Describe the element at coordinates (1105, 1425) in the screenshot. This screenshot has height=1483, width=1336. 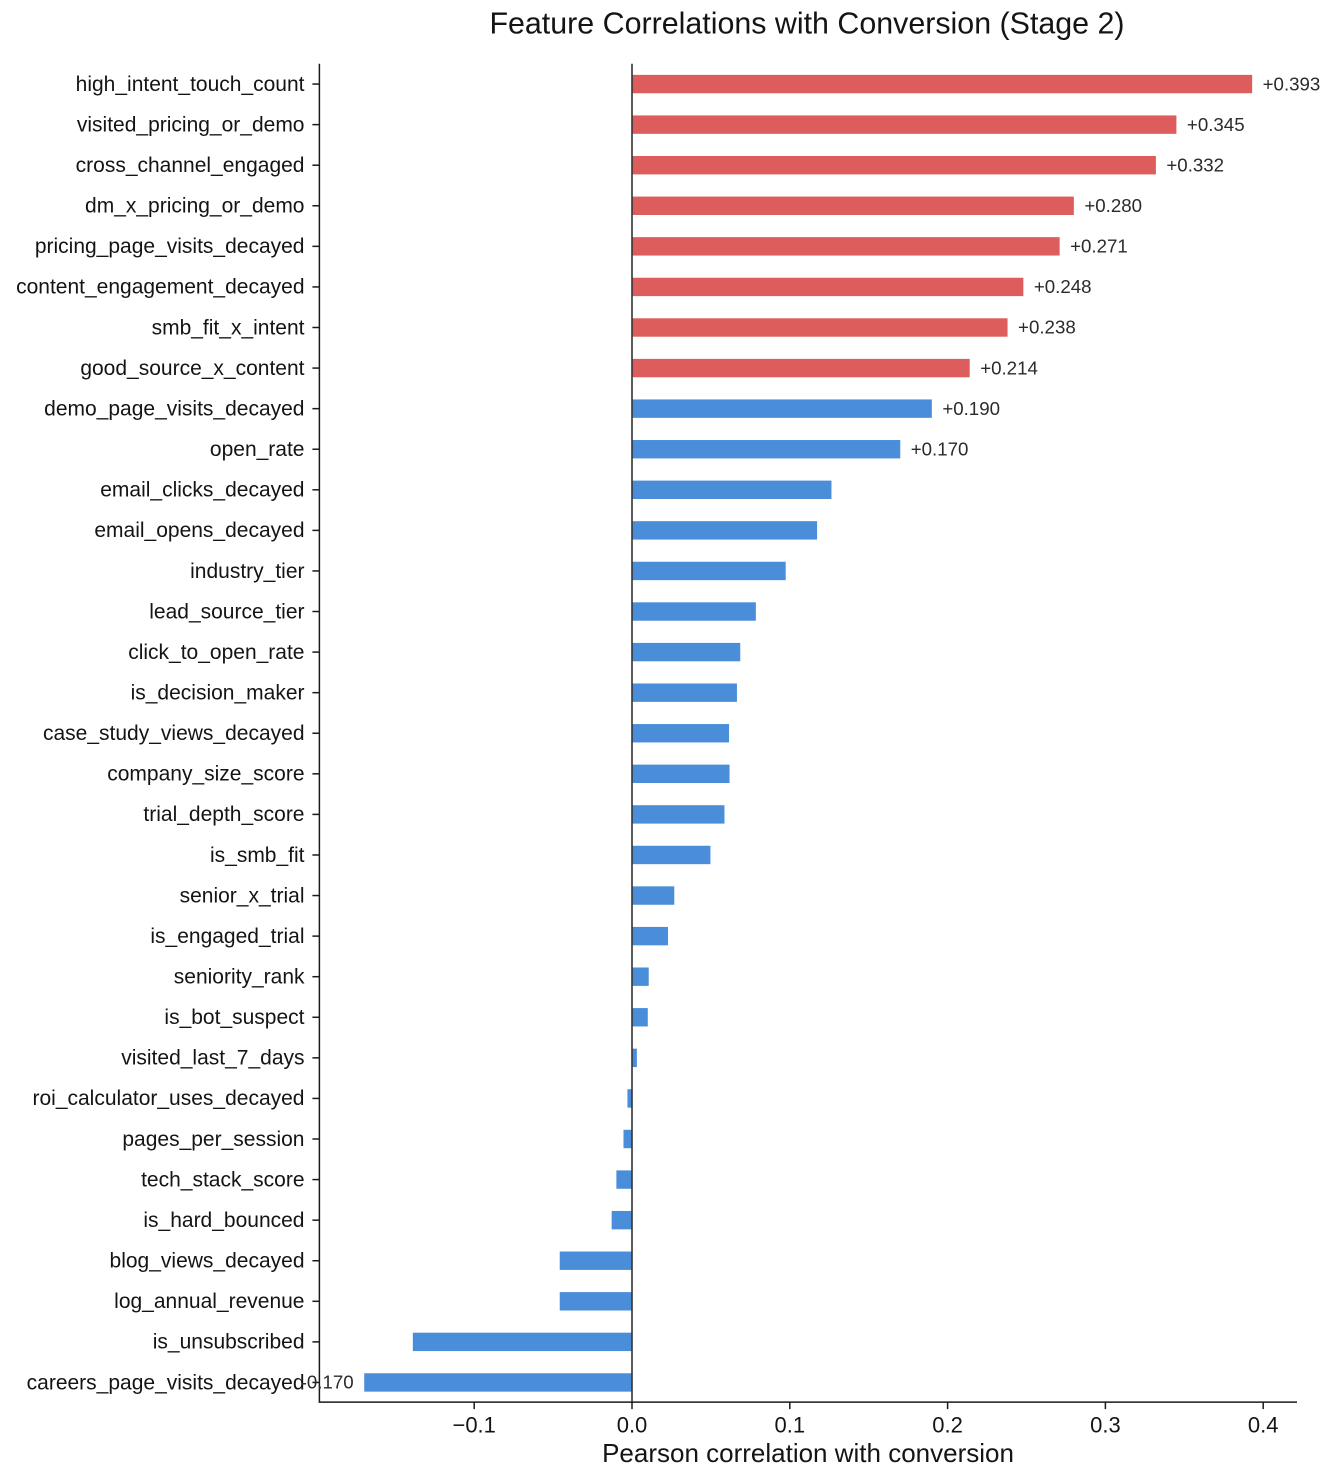
I see `svg-text: 0.3` at that location.